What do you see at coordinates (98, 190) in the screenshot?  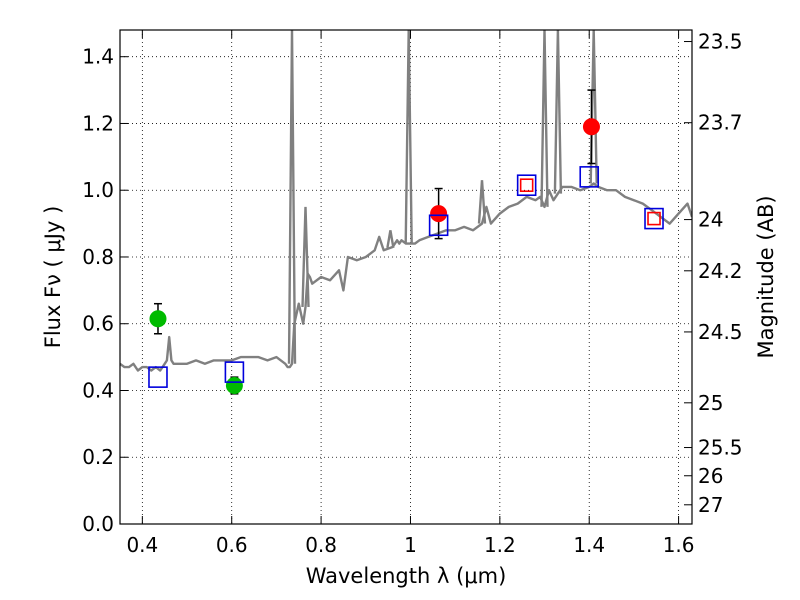 I see `y-tick-label: 1.0` at bounding box center [98, 190].